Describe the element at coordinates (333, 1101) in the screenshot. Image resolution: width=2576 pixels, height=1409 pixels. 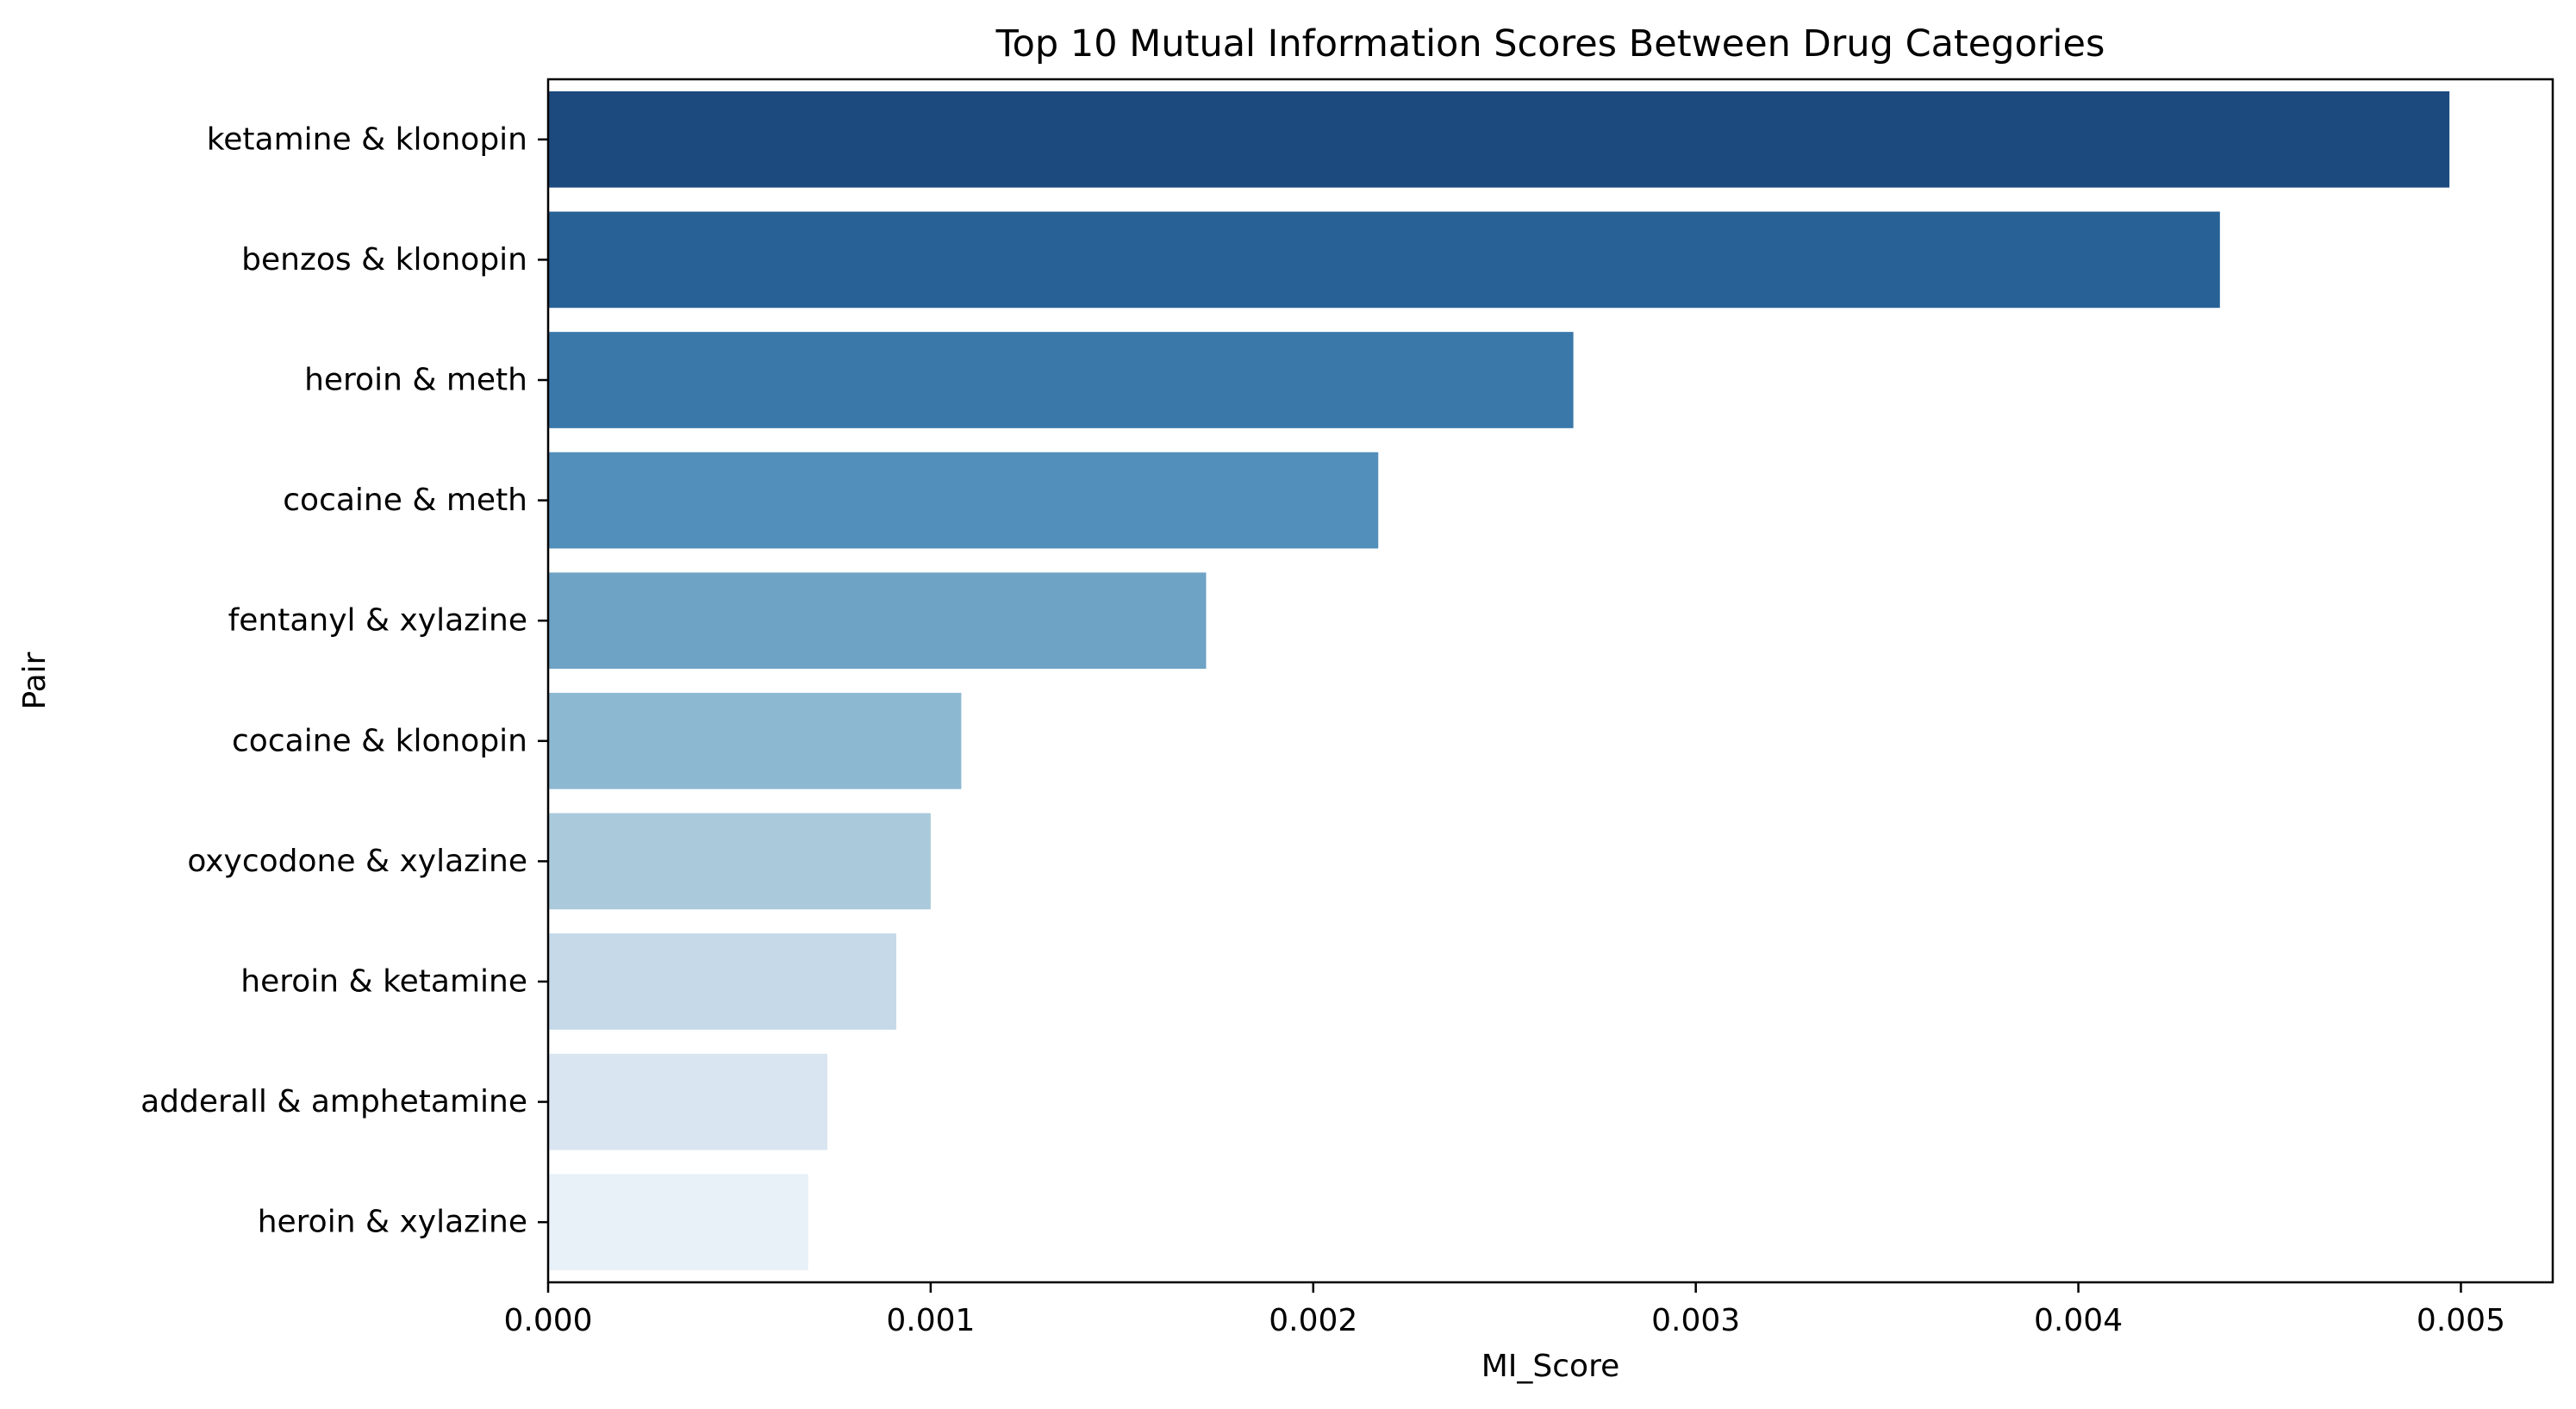
I see `y-tick-label: adderall & amphetamine` at that location.